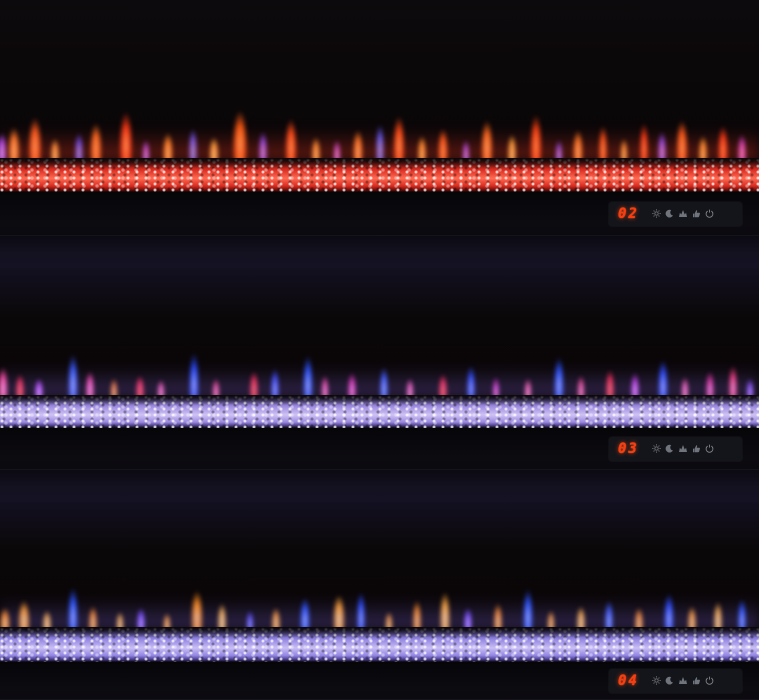 This screenshot has height=700, width=759. I want to click on fireplace-base: 02, so click(379, 214).